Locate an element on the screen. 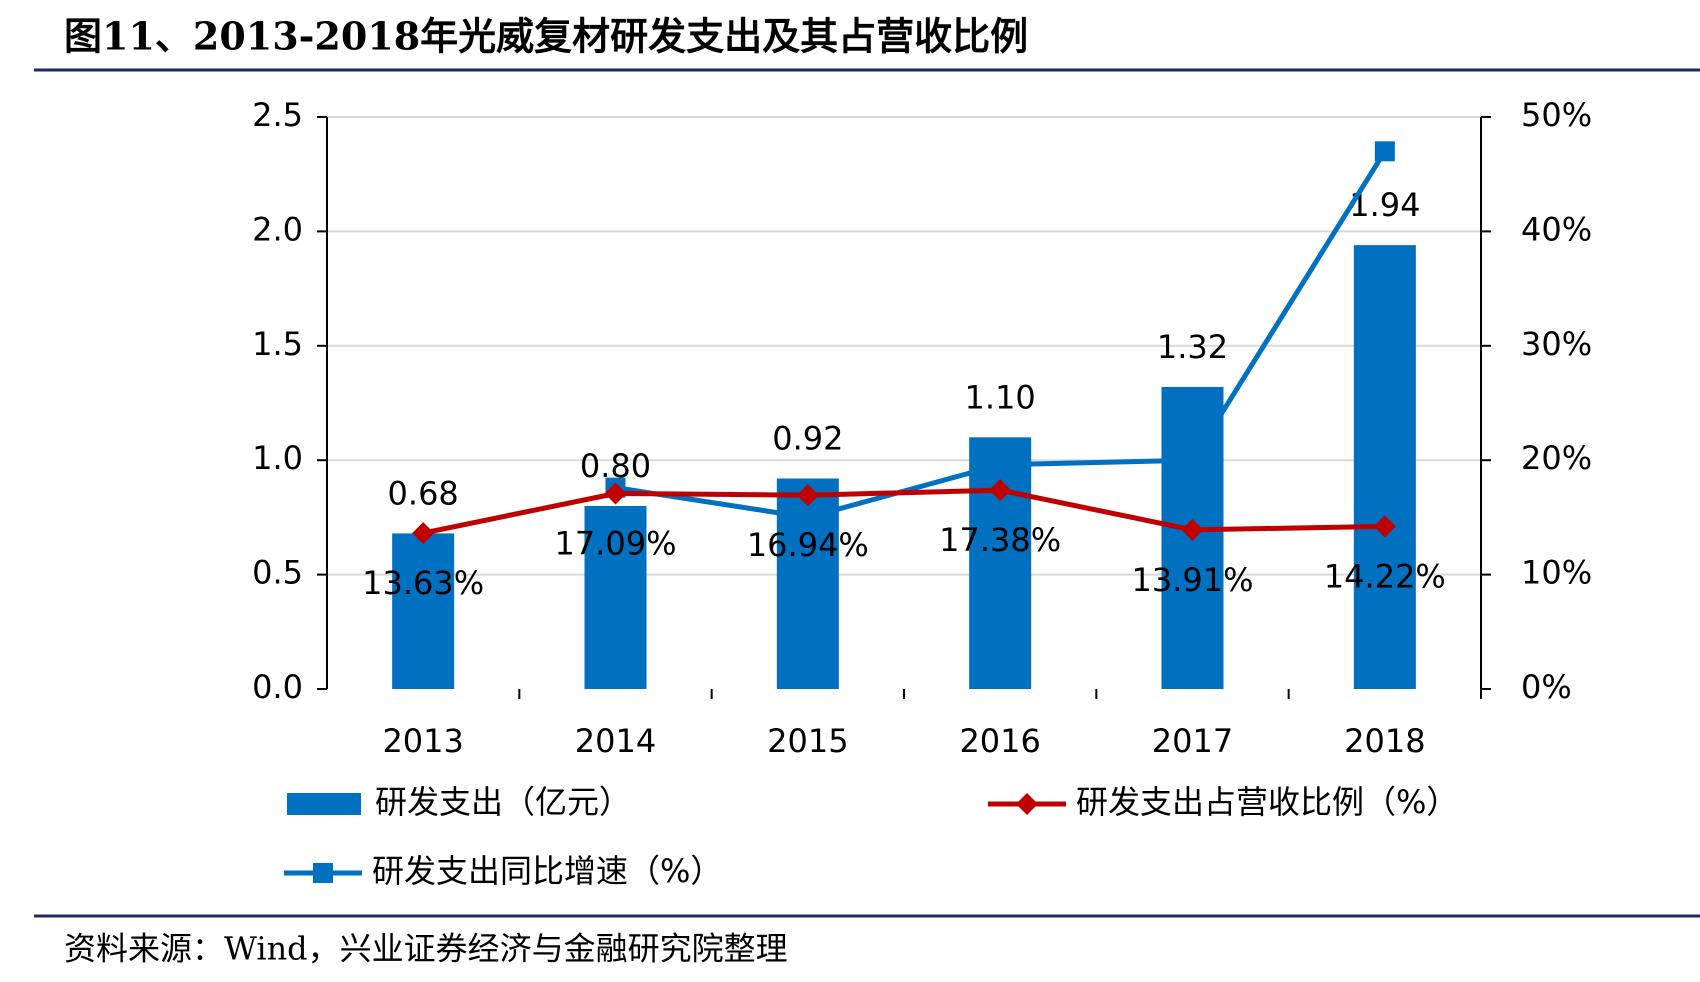 The image size is (1700, 982). y-tick-label: 2.0 is located at coordinates (277, 229).